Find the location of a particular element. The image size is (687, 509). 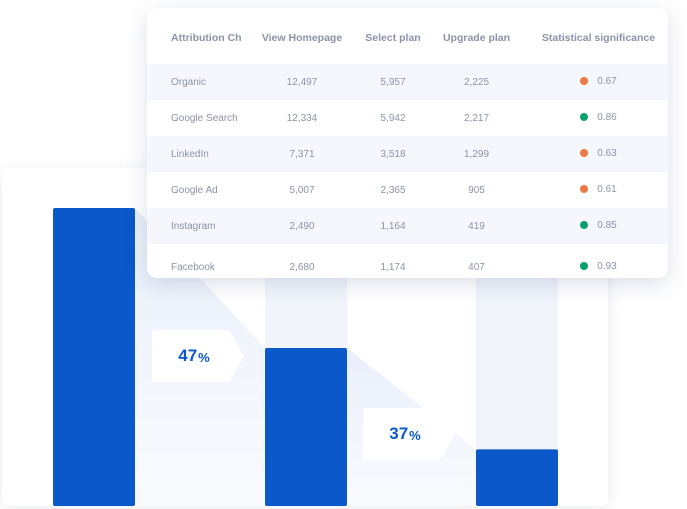

cell-significance: 0.63 is located at coordinates (598, 154).